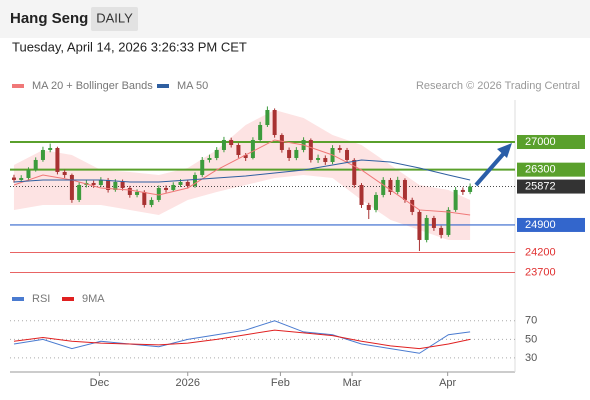 The image size is (590, 400). I want to click on forecast-arrow, so click(490, 168).